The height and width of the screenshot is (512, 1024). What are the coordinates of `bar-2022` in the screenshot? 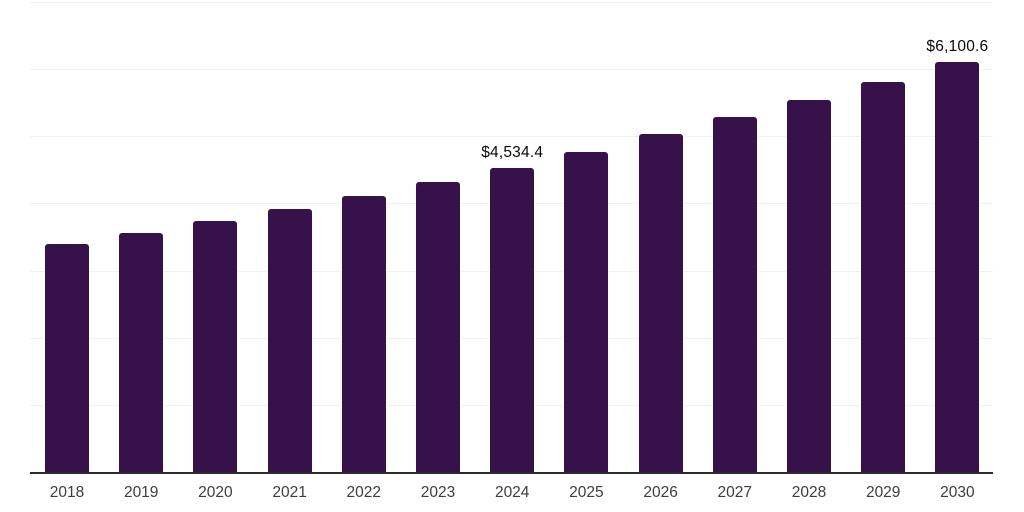 It's located at (363, 334).